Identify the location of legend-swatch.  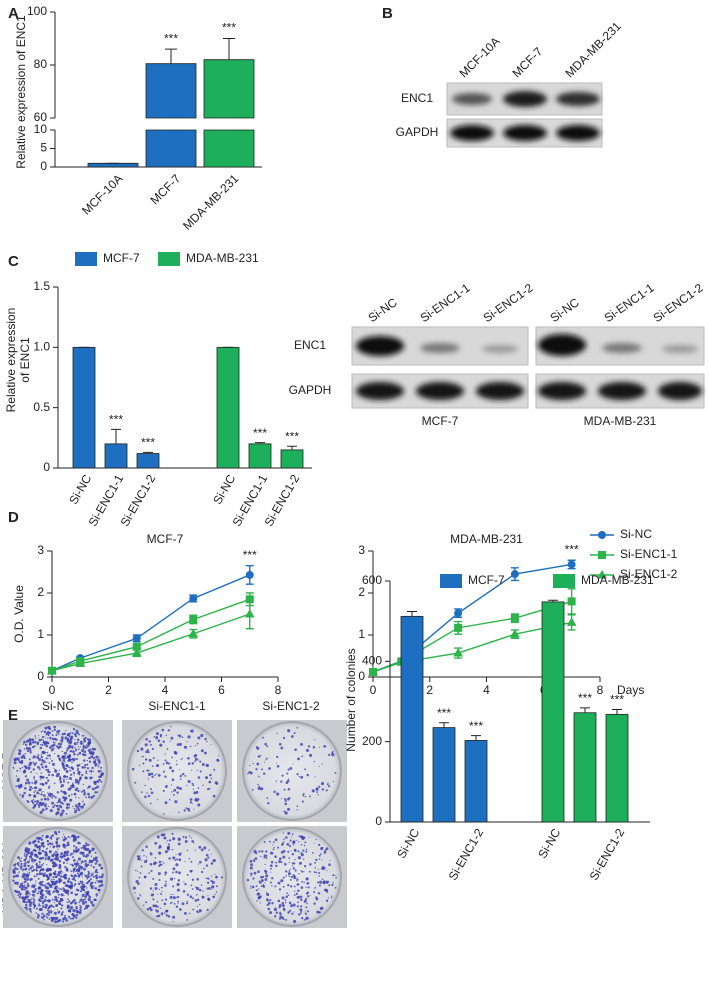
(169, 259).